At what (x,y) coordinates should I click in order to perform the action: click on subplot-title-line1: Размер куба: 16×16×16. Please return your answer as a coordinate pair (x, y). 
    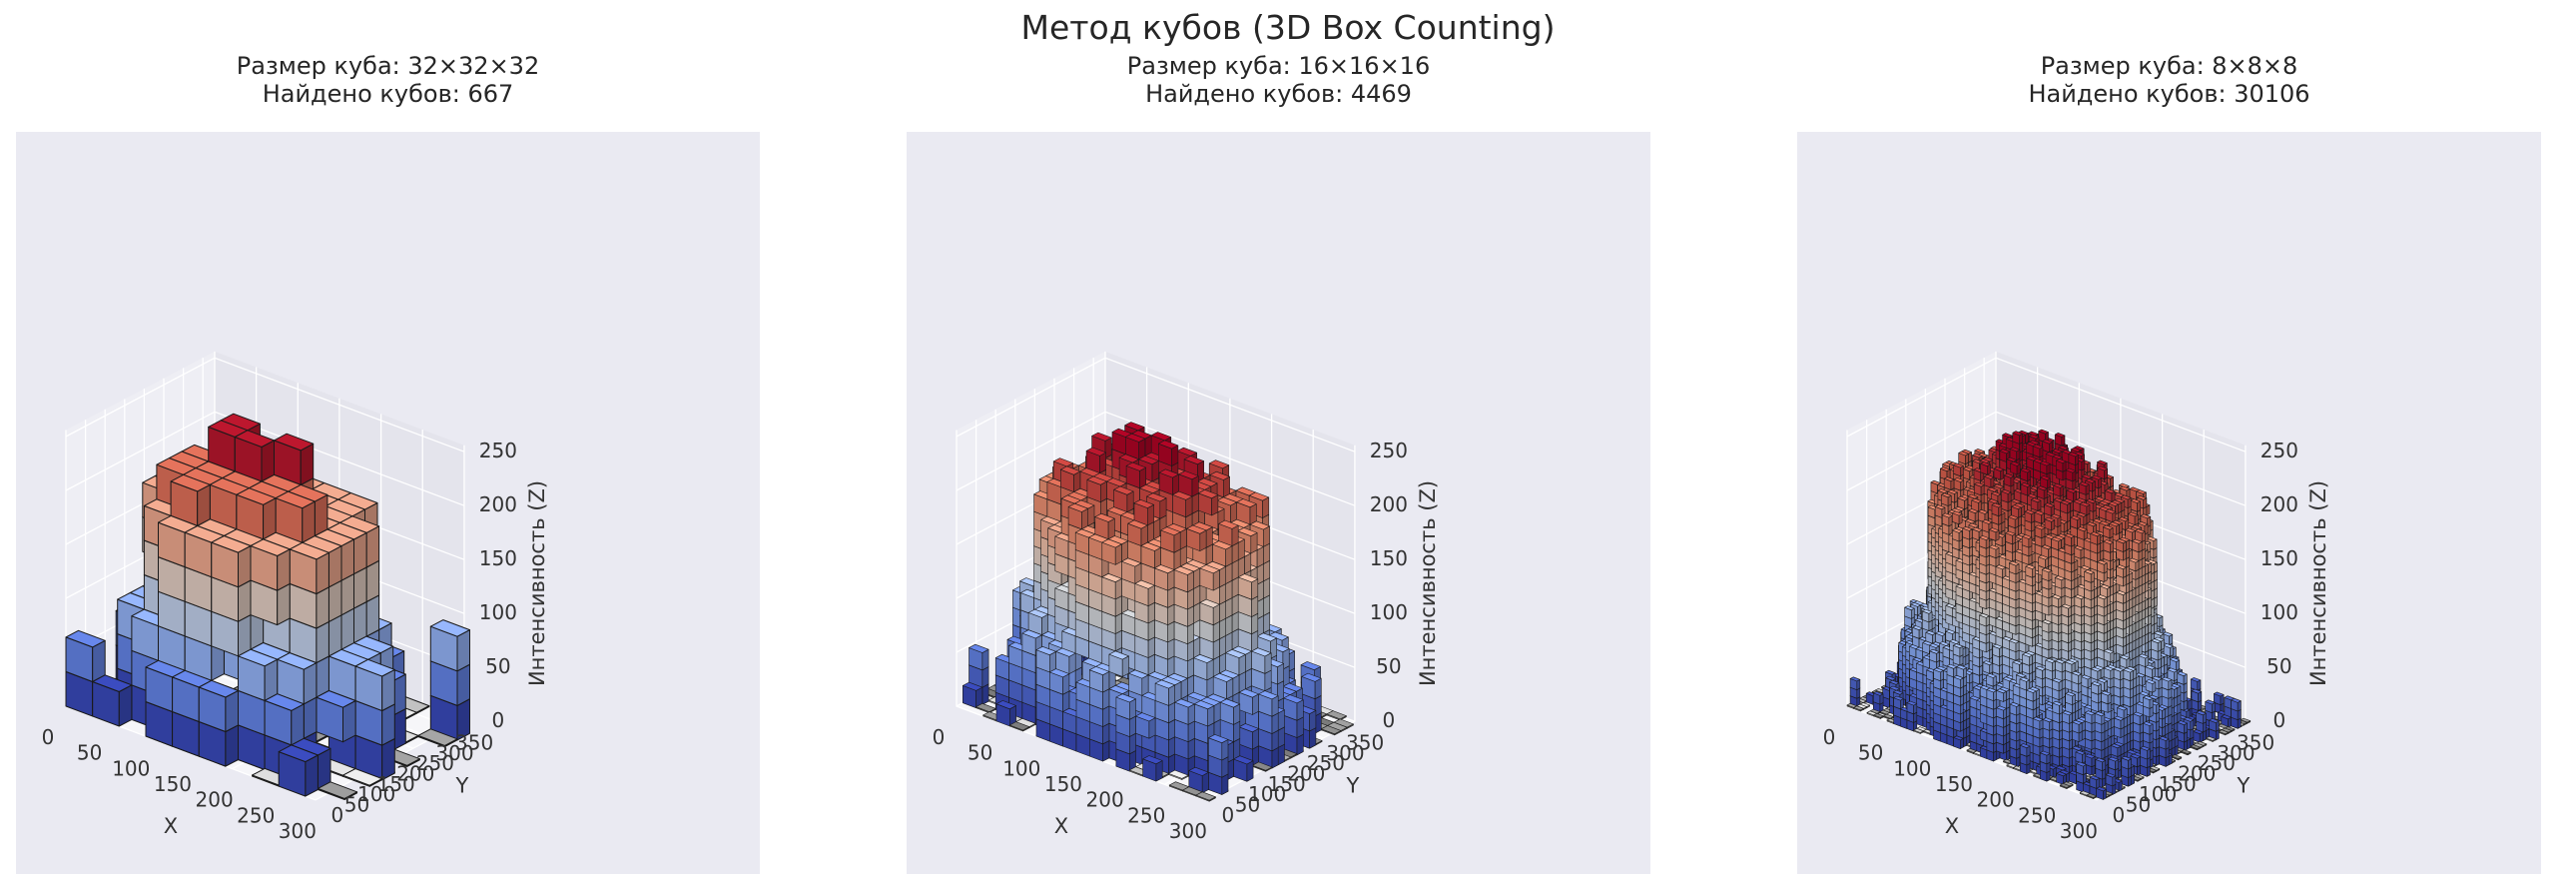
    Looking at the image, I should click on (1278, 66).